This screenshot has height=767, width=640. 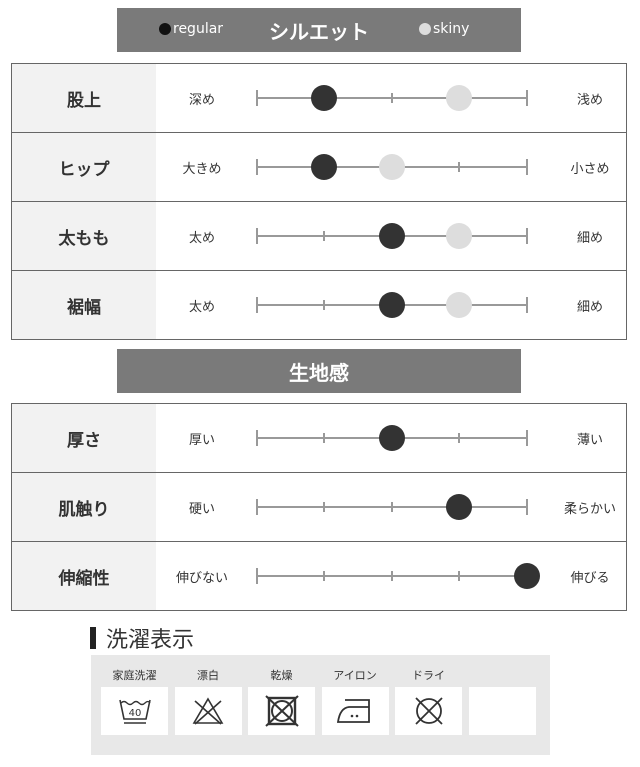 I want to click on rating-row: ヒップ 大きめ 小さめ, so click(x=319, y=167).